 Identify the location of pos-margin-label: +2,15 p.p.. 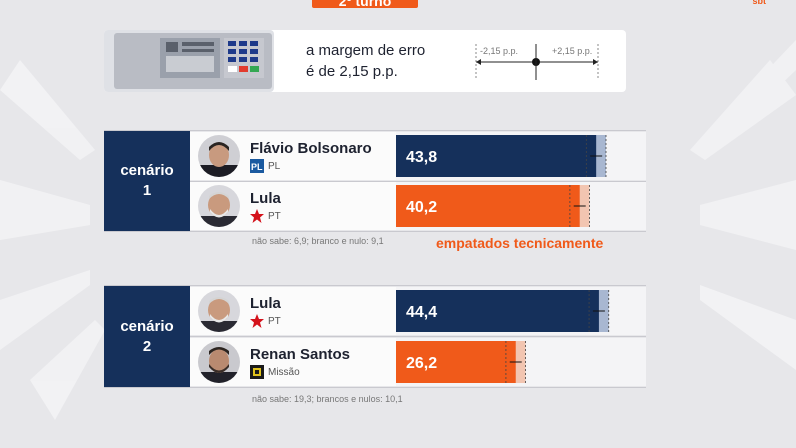
(572, 51).